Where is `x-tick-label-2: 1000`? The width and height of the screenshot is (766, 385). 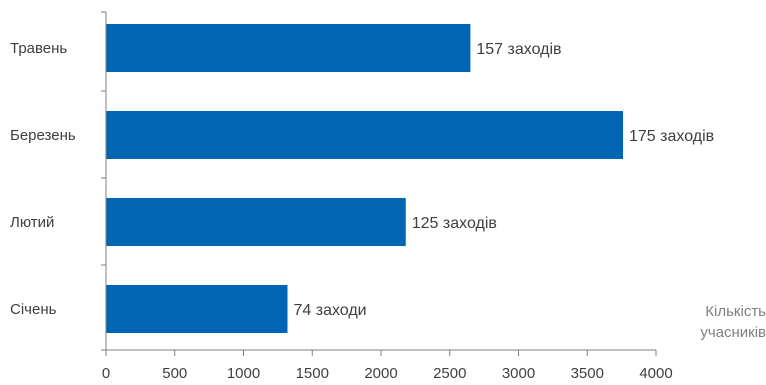 x-tick-label-2: 1000 is located at coordinates (243, 373).